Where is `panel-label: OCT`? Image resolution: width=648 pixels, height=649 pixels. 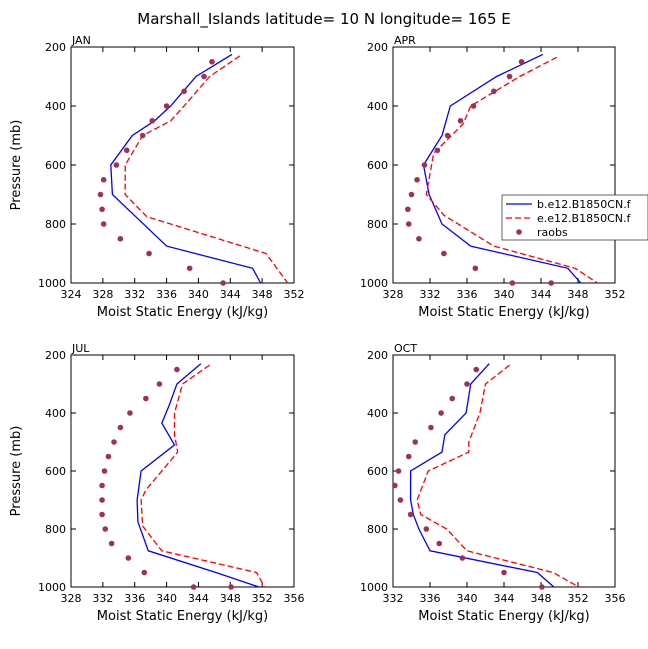
panel-label: OCT is located at coordinates (405, 348).